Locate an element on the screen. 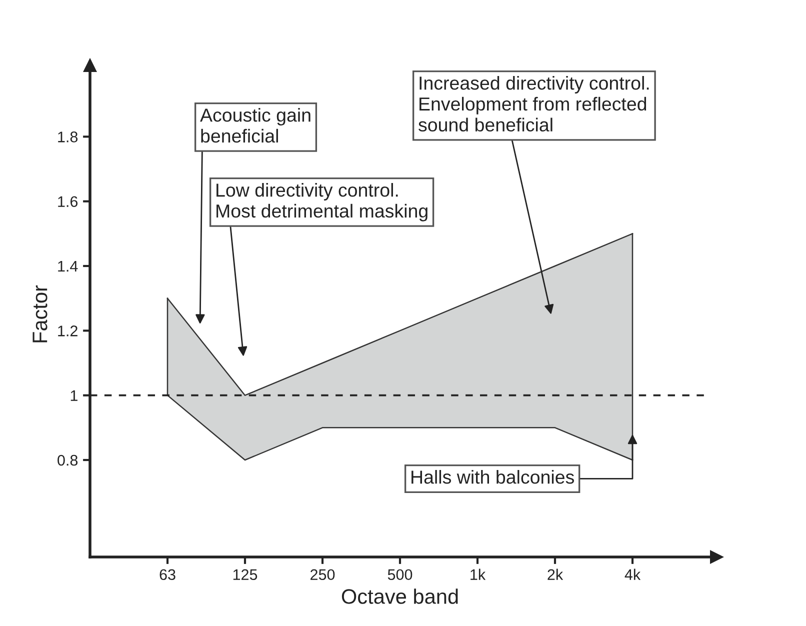  y-tick-label: 1 is located at coordinates (74, 395).